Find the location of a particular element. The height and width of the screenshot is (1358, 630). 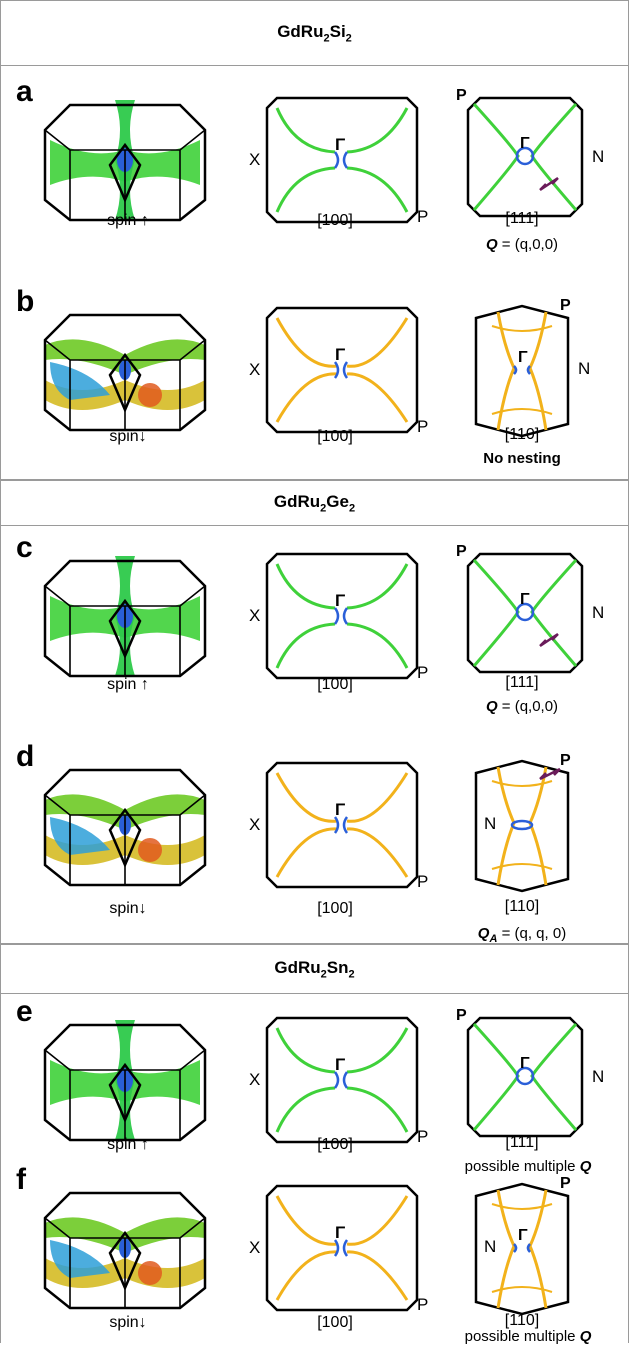

panel-a: a spin ↑ X Γ P [100] P N Γ [111] Q = (q,0,0) is located at coordinates (314, 178).